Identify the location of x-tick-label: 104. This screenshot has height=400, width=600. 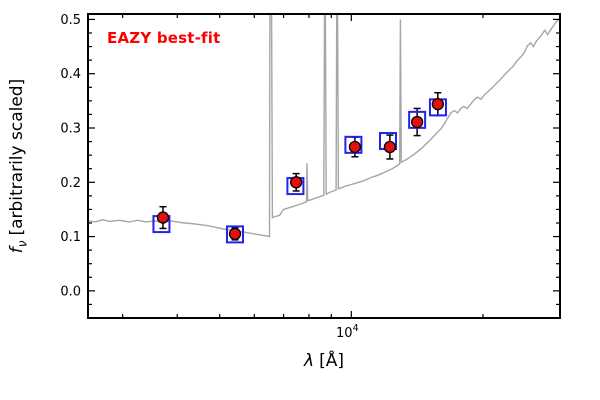
(347, 332).